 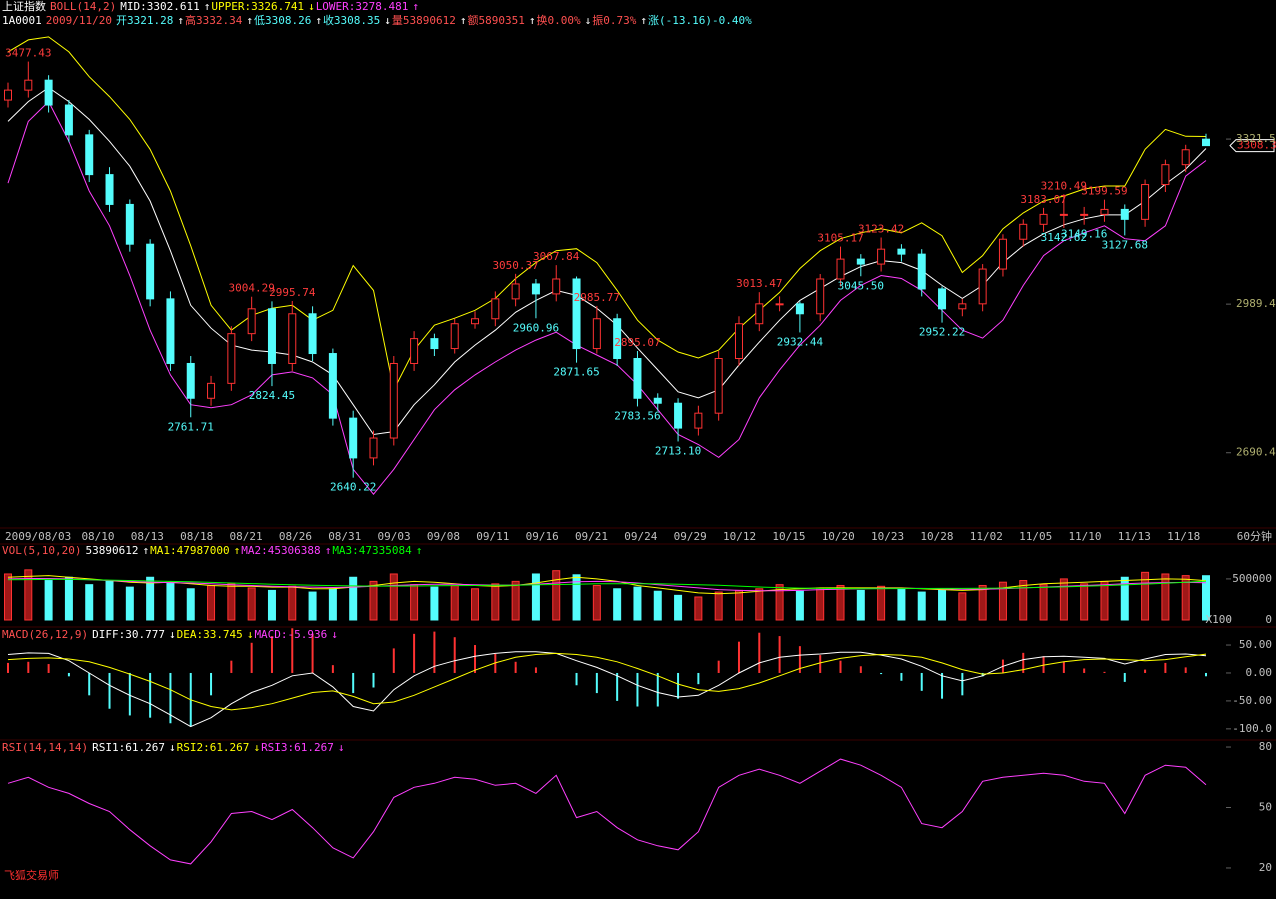 I want to click on x-tick-label: 10/15, so click(x=788, y=536).